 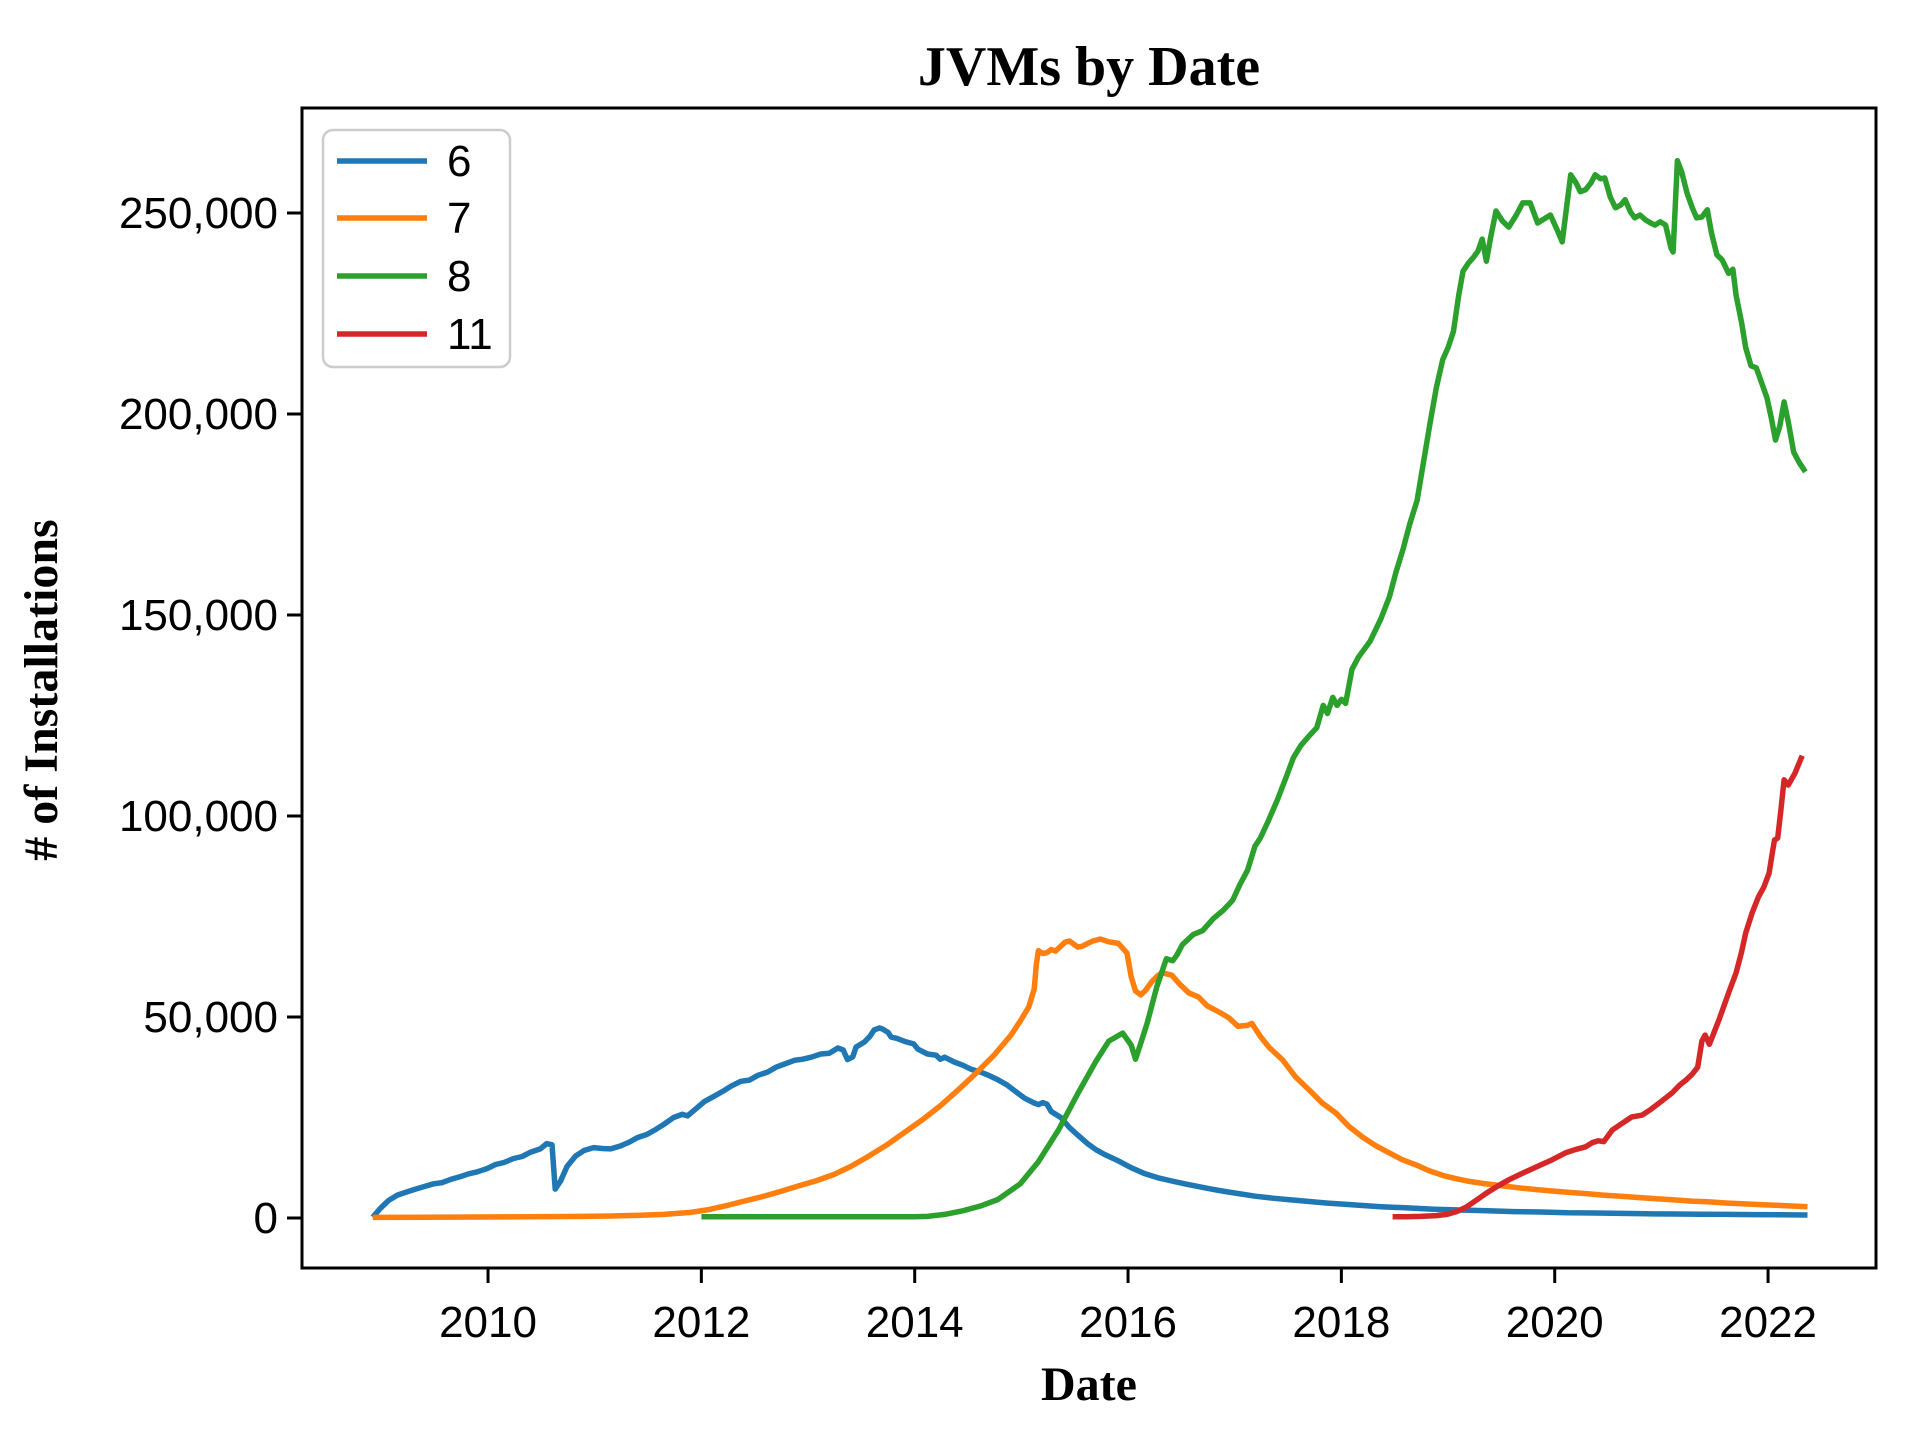 What do you see at coordinates (198, 213) in the screenshot?
I see `y-tick-label-250000: 250,000` at bounding box center [198, 213].